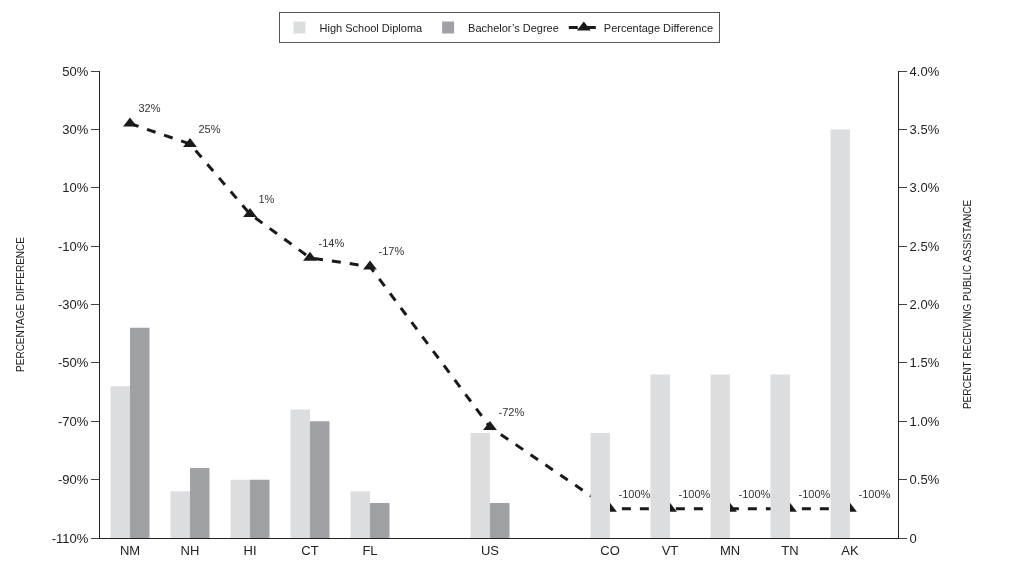  I want to click on data-label: 1%, so click(266, 198).